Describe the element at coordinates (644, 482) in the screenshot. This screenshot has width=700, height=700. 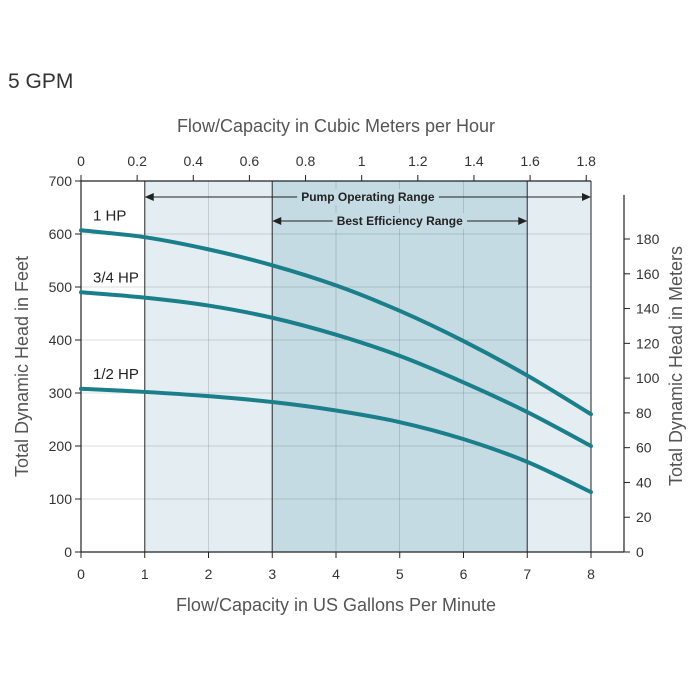
I see `y2-tick-label: 40` at that location.